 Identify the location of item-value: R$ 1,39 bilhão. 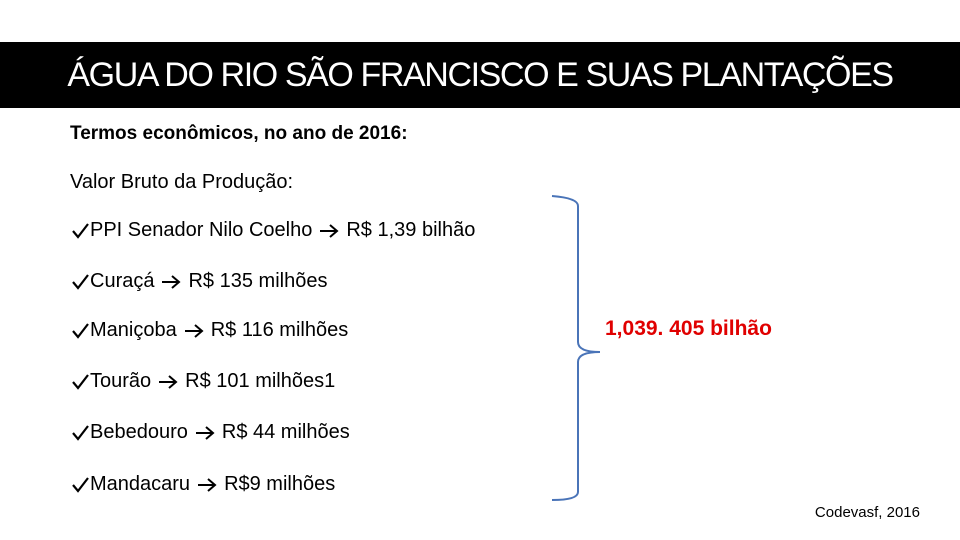
(411, 230).